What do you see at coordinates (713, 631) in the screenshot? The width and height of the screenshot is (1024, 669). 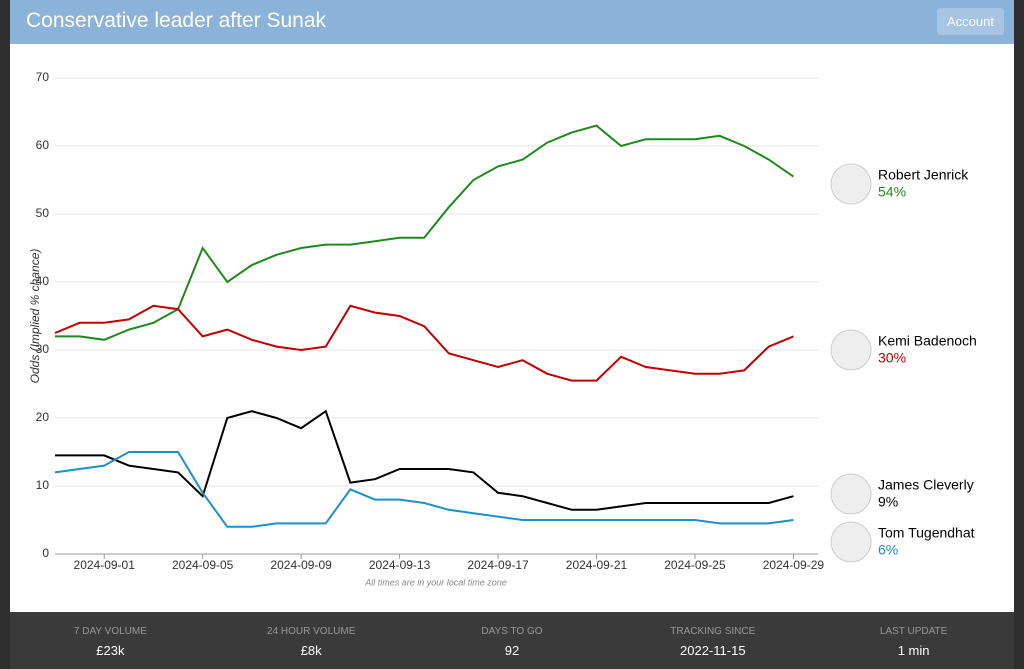 I see `stat-label: TRACKING SINCE` at bounding box center [713, 631].